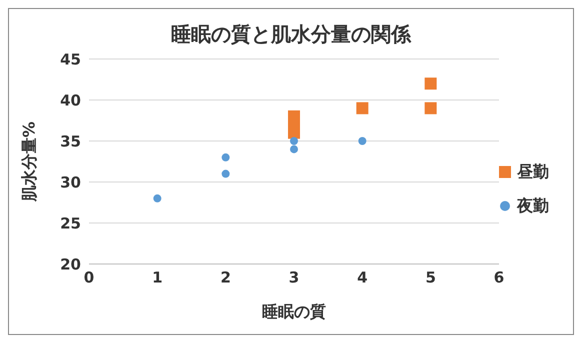 This screenshot has height=343, width=582. What do you see at coordinates (291, 34) in the screenshot?
I see `chart-title: 睡眠の質と肌水分量の関係` at bounding box center [291, 34].